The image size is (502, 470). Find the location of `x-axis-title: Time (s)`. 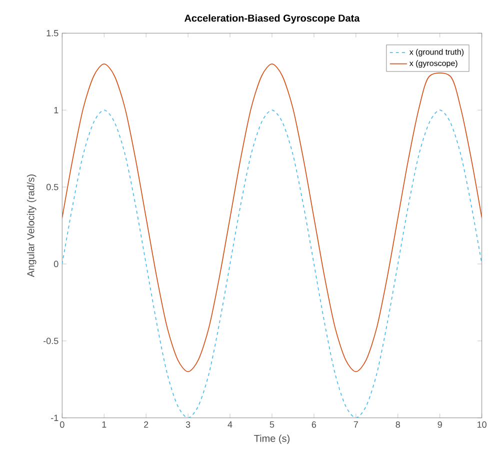

x-axis-title: Time (s) is located at coordinates (272, 439).